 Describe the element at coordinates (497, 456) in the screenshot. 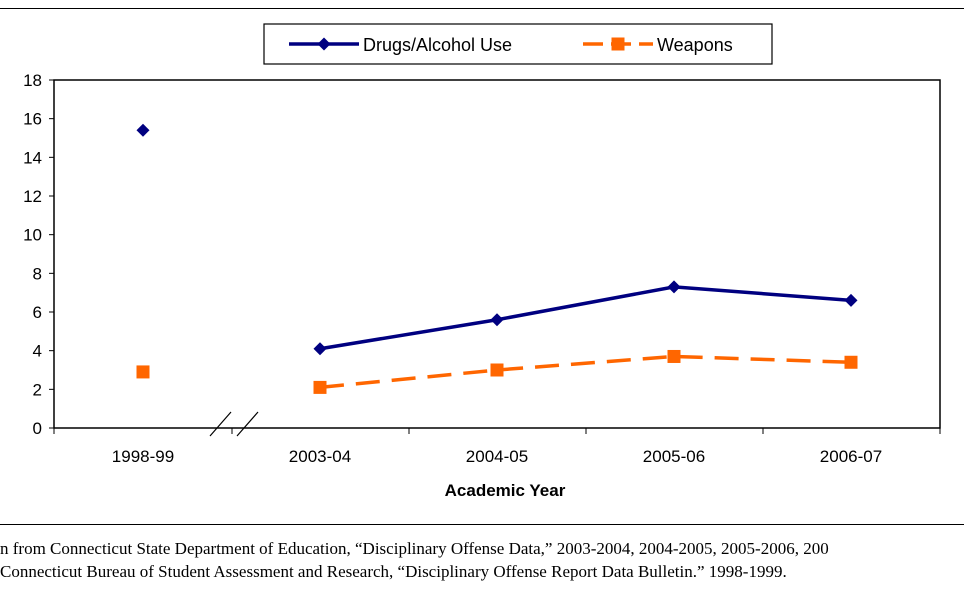

I see `x-tick-label: 2004-05` at that location.